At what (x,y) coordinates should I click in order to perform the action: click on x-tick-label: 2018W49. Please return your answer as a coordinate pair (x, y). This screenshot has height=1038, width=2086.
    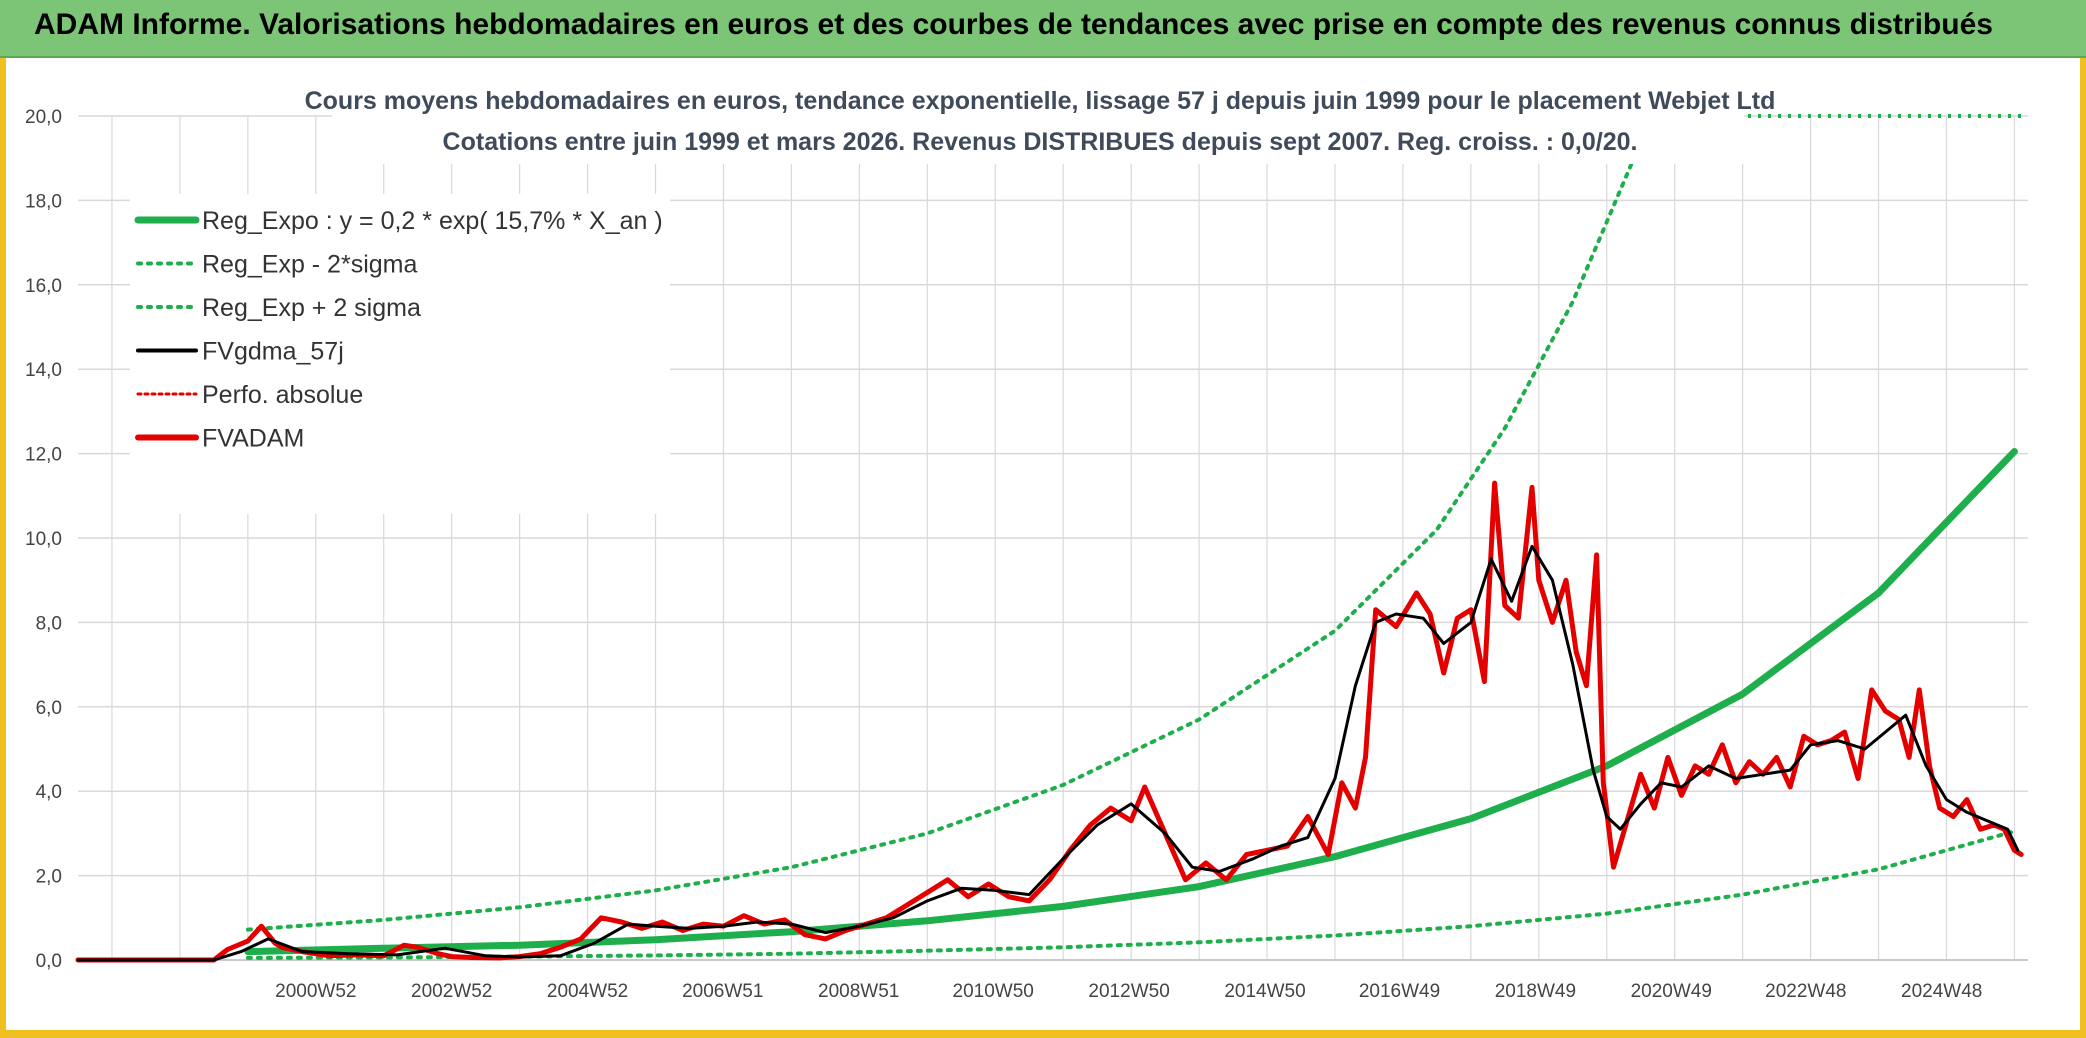
    Looking at the image, I should click on (1535, 991).